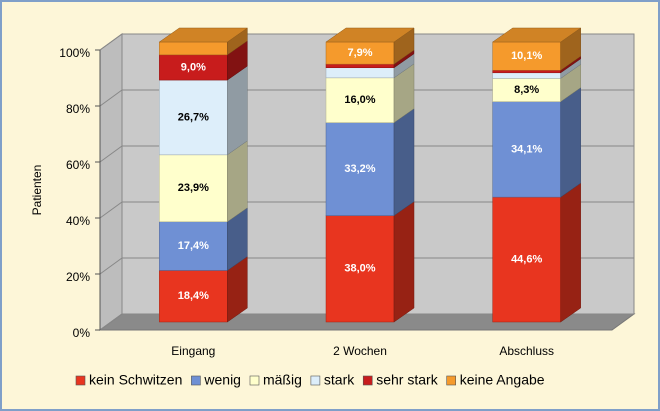 This screenshot has height=411, width=660. I want to click on value-label: 23,9%, so click(193, 188).